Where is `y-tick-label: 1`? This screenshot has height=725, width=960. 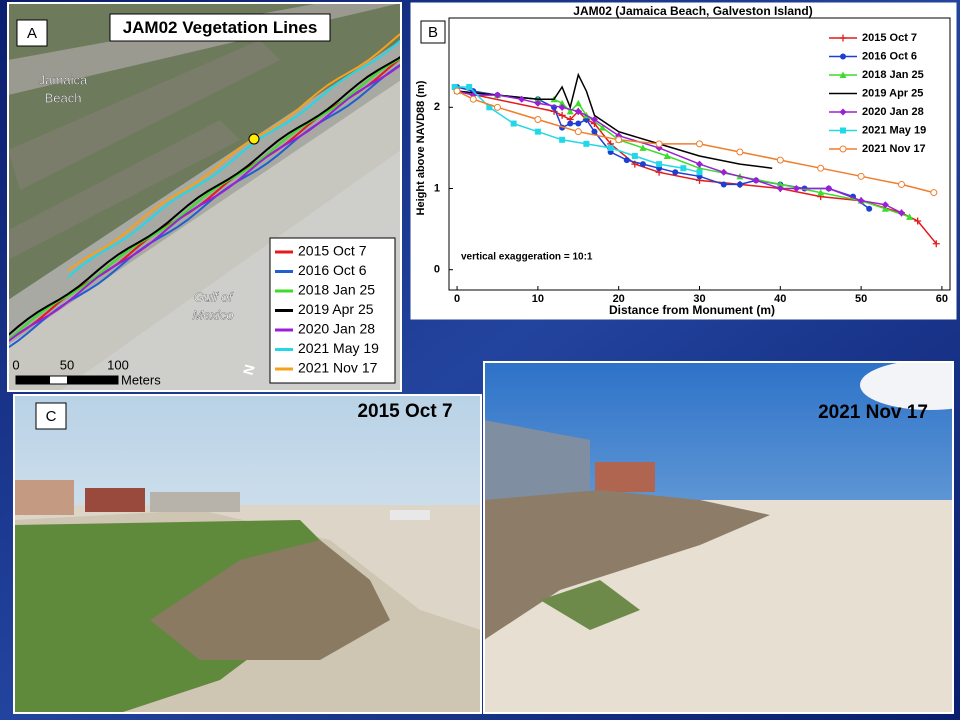 y-tick-label: 1 is located at coordinates (437, 188).